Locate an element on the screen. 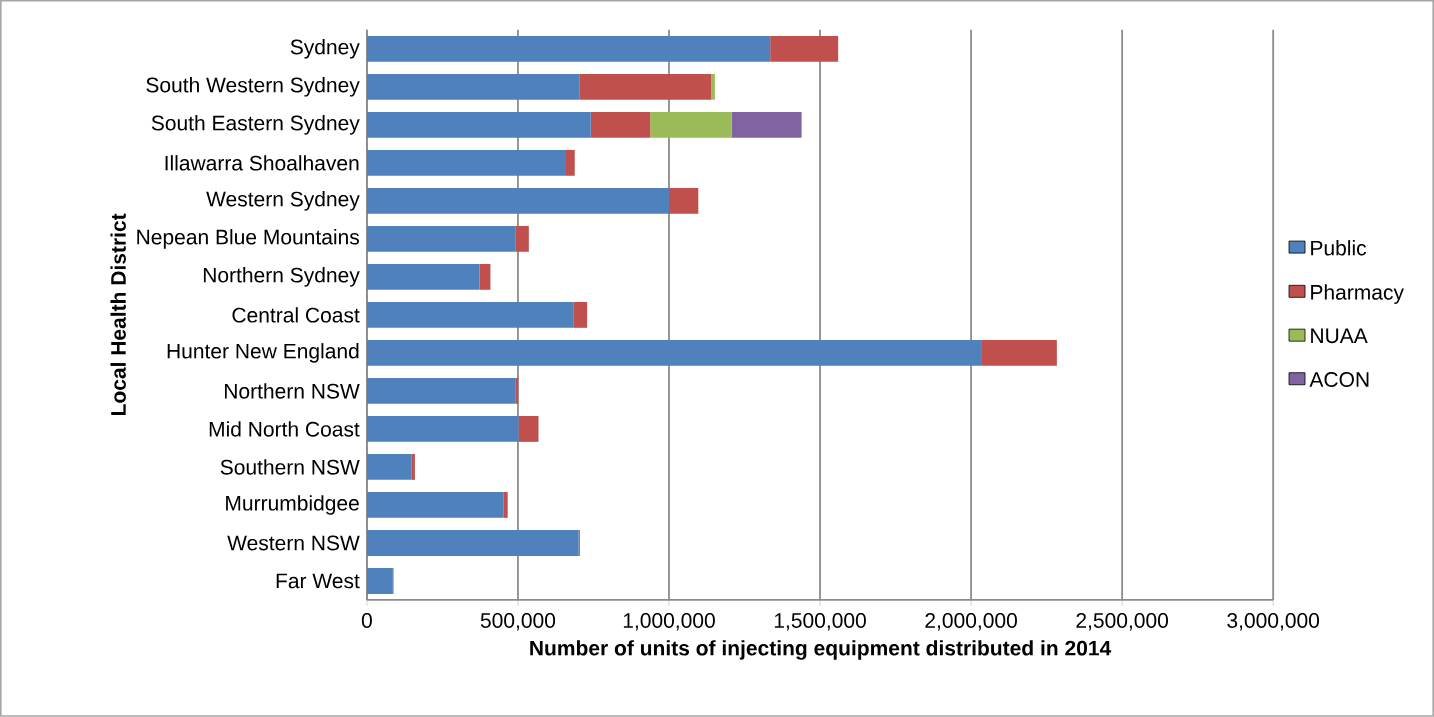 The width and height of the screenshot is (1434, 717). y-tick-label: Hunter New England is located at coordinates (263, 353).